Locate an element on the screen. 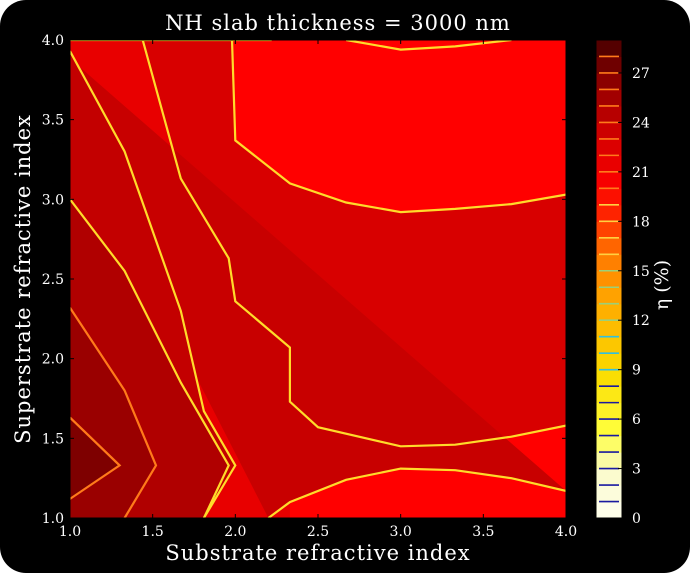 The image size is (690, 573). y-tick-label: 1.5 is located at coordinates (53, 439).